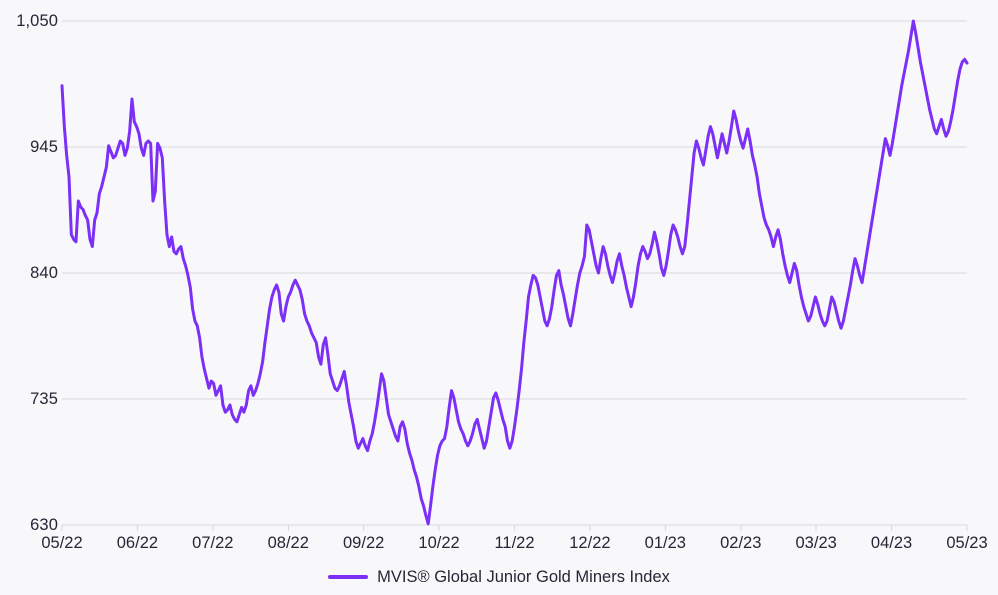  What do you see at coordinates (37, 21) in the screenshot?
I see `y-axis-tick-label: 1,050` at bounding box center [37, 21].